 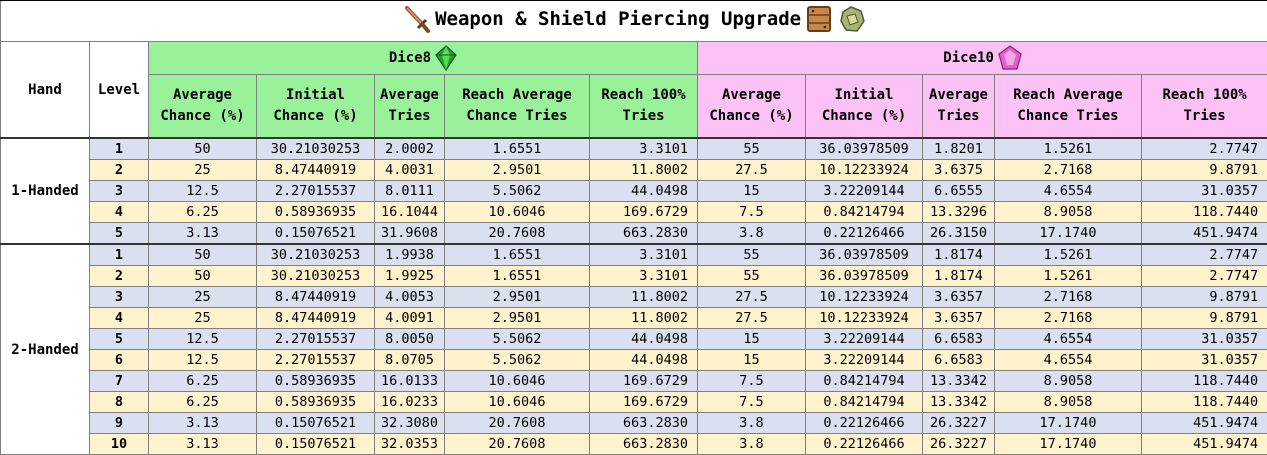 I want to click on level-cell: 7, so click(x=119, y=381).